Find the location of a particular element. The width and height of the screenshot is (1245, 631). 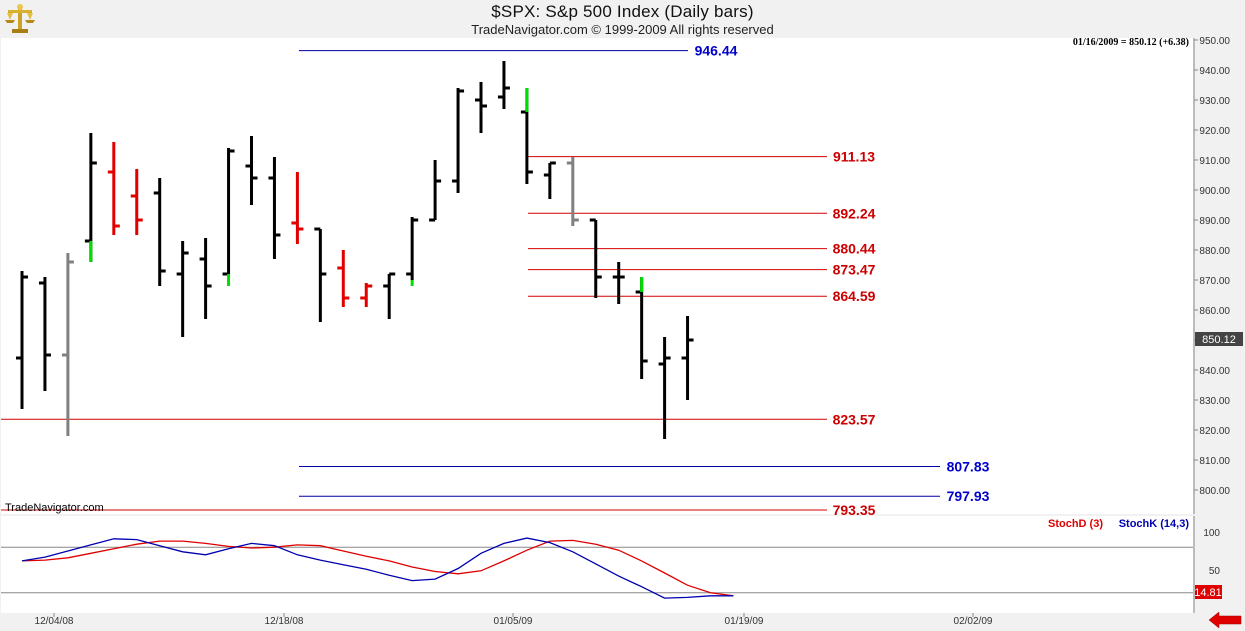

date-label: 12/04/08 is located at coordinates (54, 621).